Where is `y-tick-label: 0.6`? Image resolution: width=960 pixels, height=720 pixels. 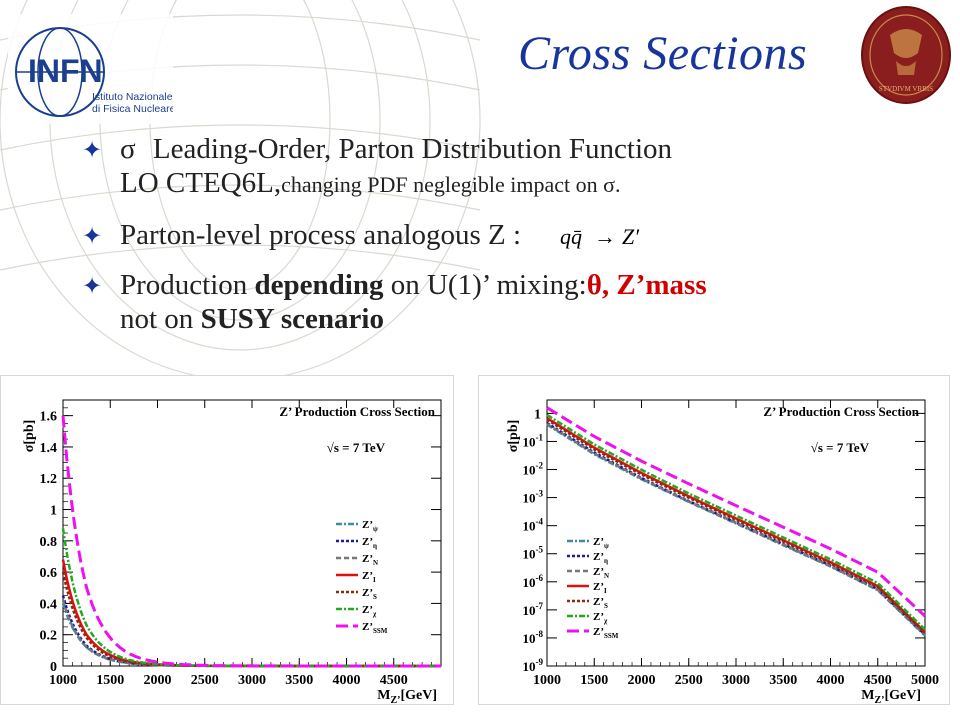 y-tick-label: 0.6 is located at coordinates (49, 573).